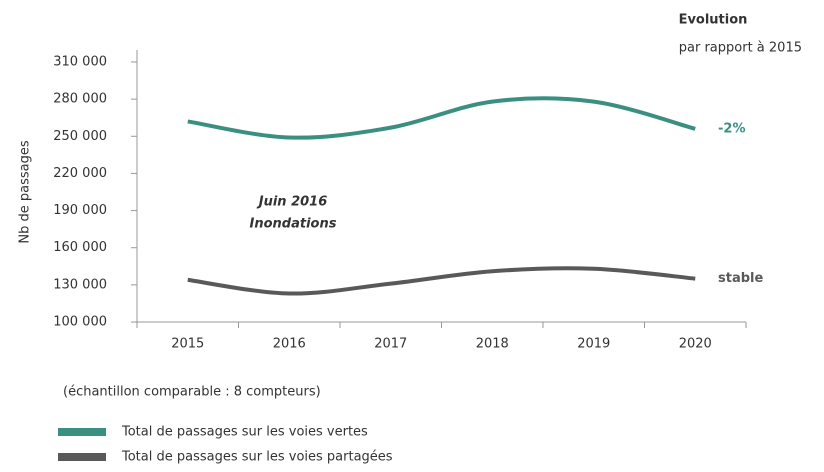 This screenshot has height=472, width=824. What do you see at coordinates (292, 202) in the screenshot?
I see `event-note: Juin 2016` at bounding box center [292, 202].